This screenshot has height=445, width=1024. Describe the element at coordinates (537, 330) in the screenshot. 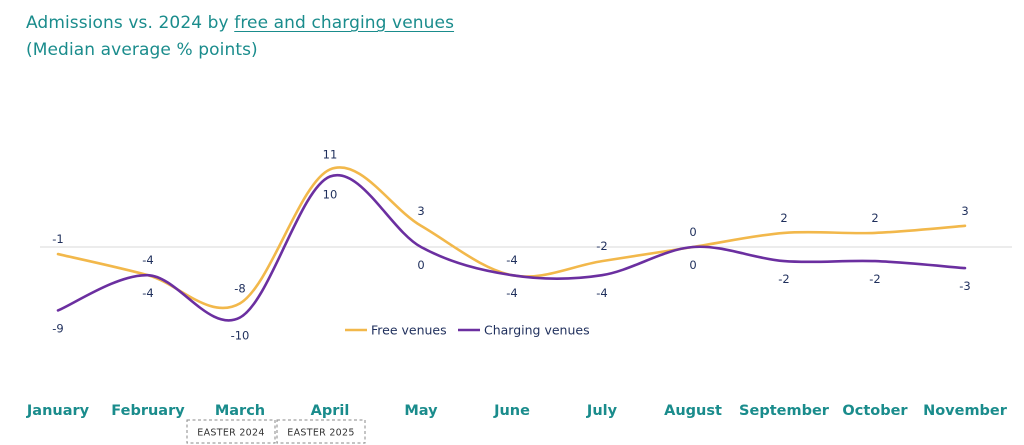

I see `legend-label: Charging venues` at that location.